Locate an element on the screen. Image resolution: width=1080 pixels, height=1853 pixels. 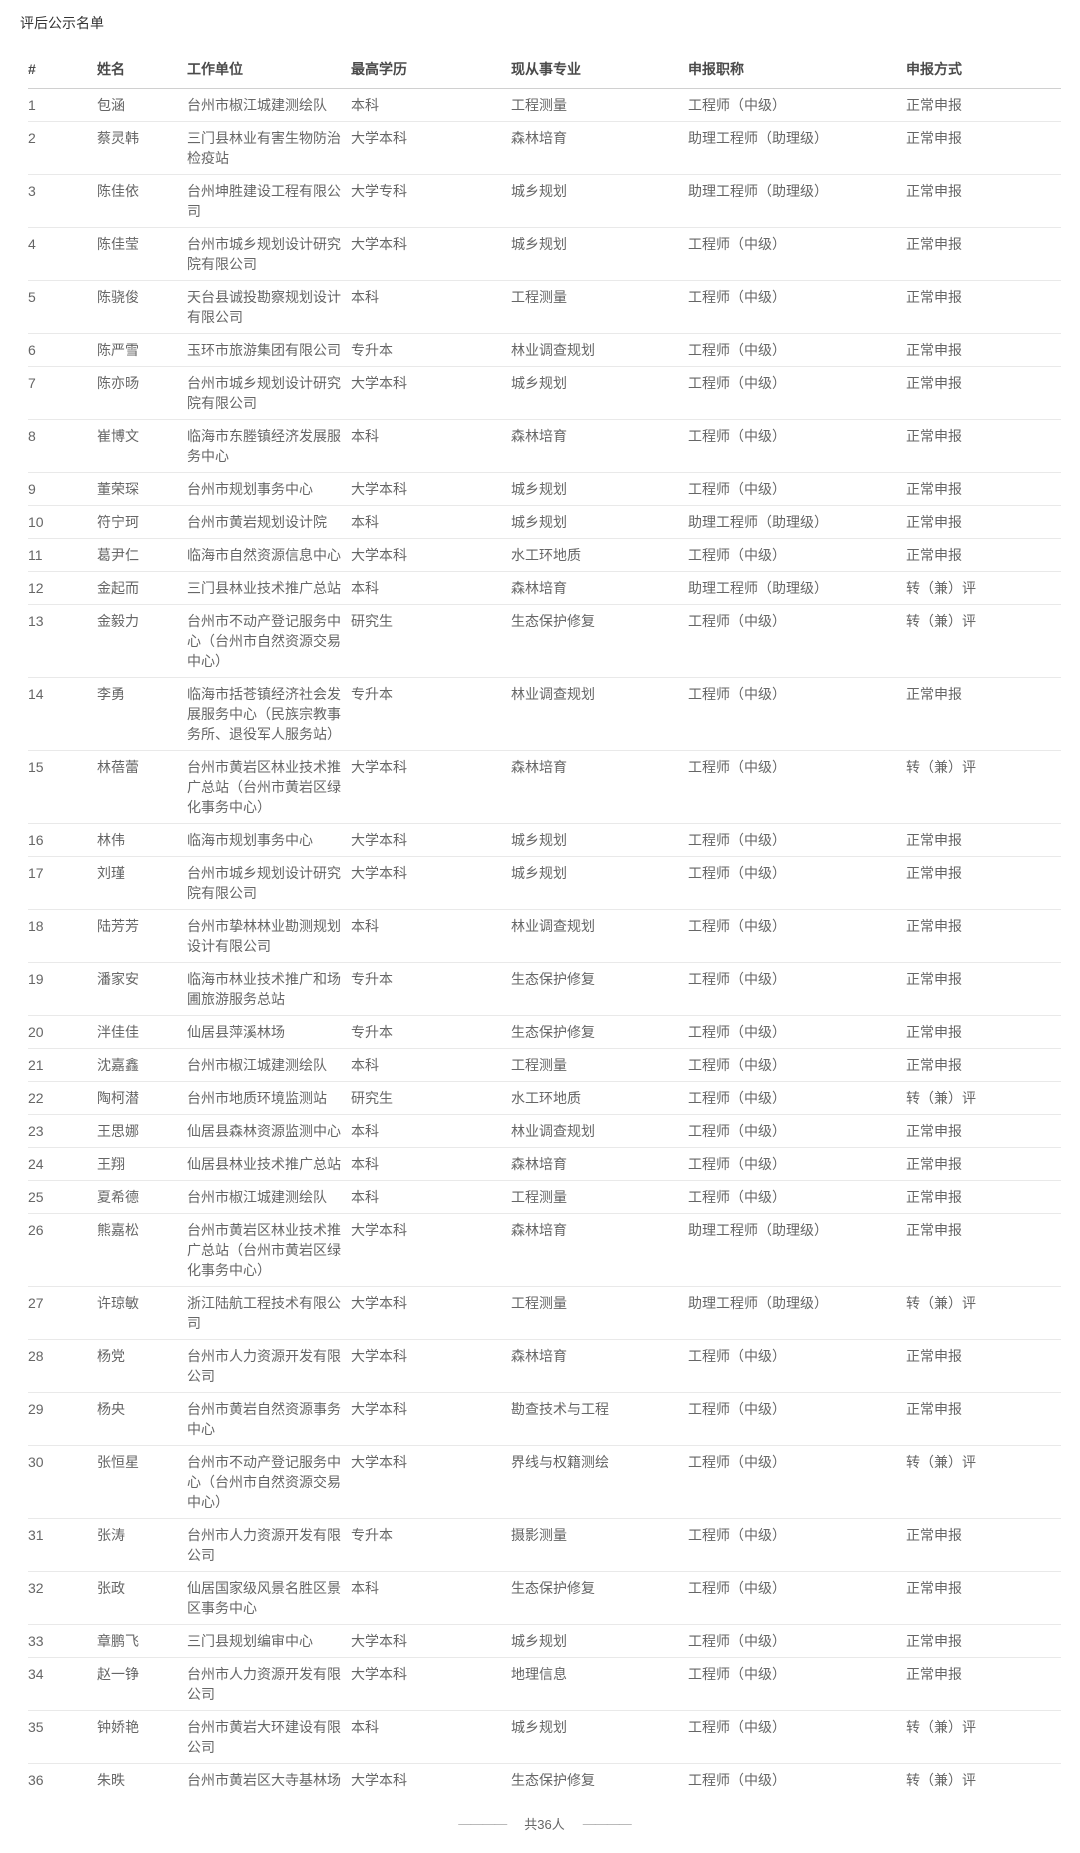
cell-work-unit: 台州市黄岩区大寺基林场 is located at coordinates (264, 1780).